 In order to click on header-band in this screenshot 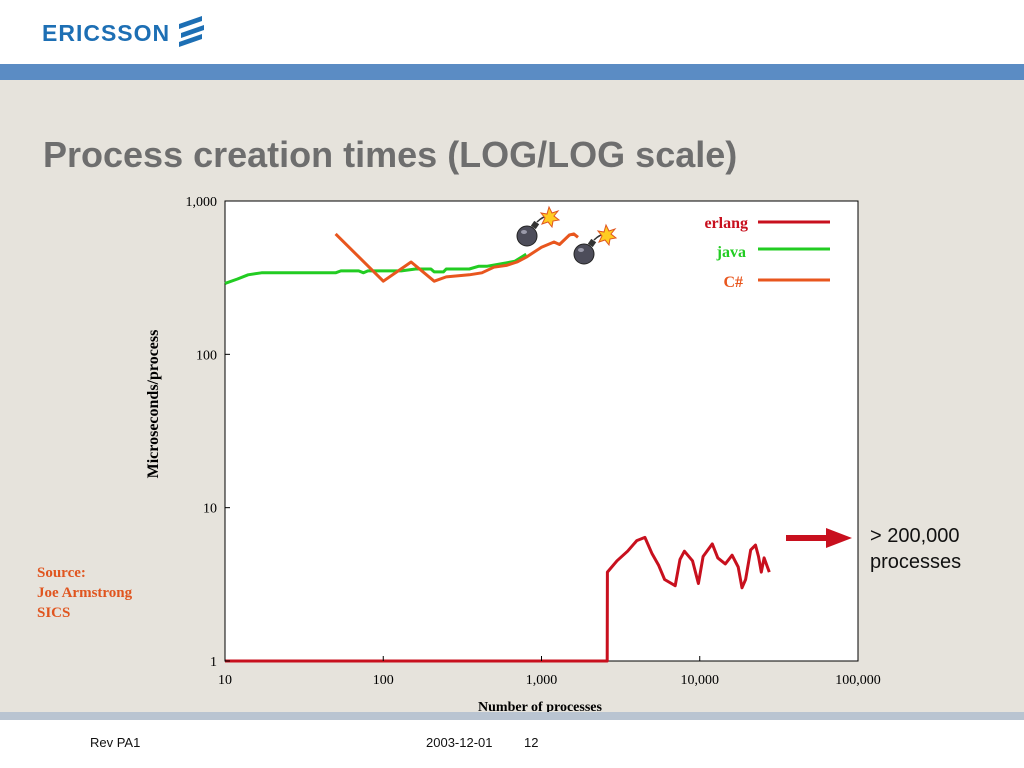, I will do `click(512, 72)`.